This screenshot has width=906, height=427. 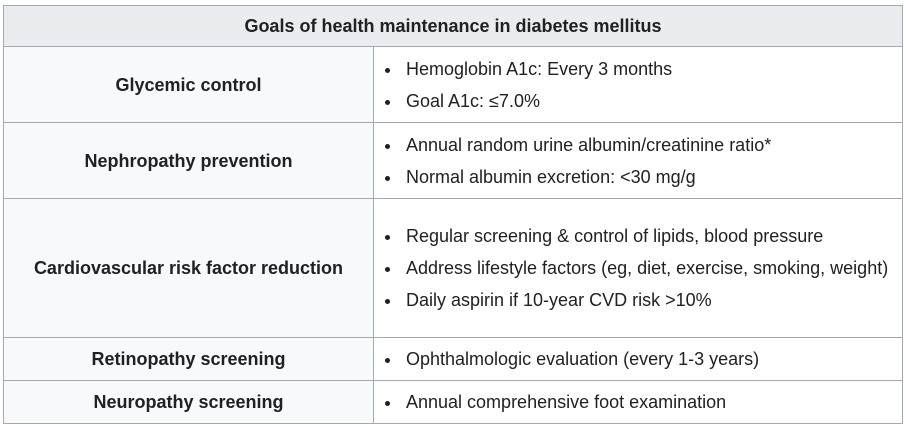 I want to click on row-label-neuropathy-screening: Neuropathy screening, so click(x=188, y=402).